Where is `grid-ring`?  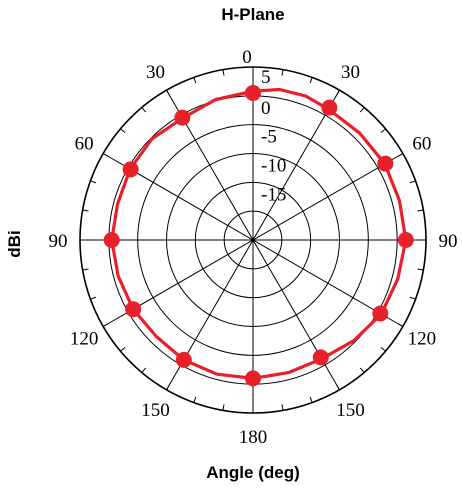 grid-ring is located at coordinates (253, 240).